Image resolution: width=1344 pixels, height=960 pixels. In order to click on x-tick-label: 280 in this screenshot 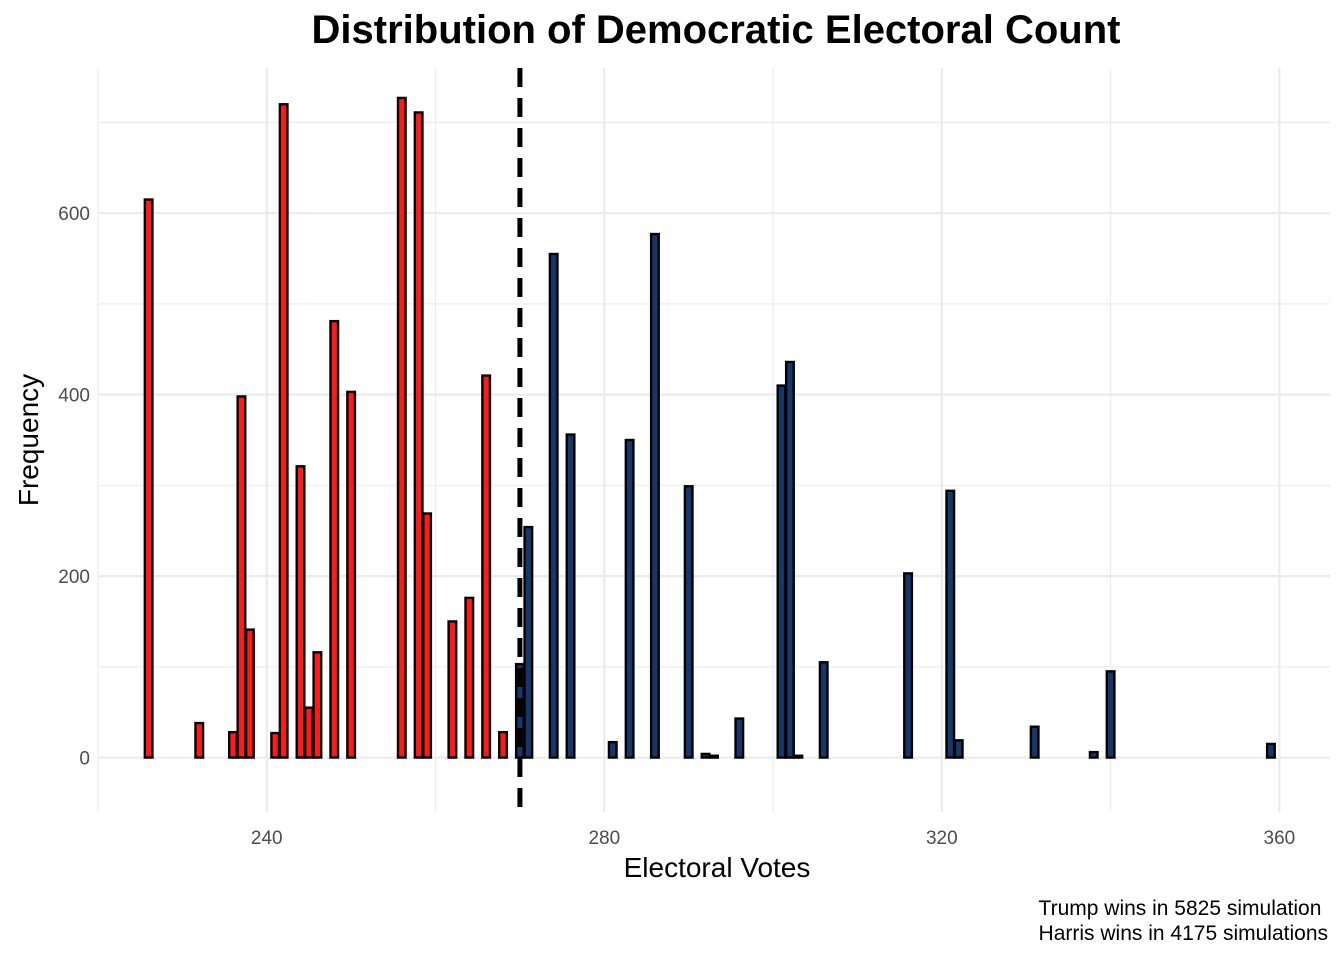, I will do `click(604, 838)`.